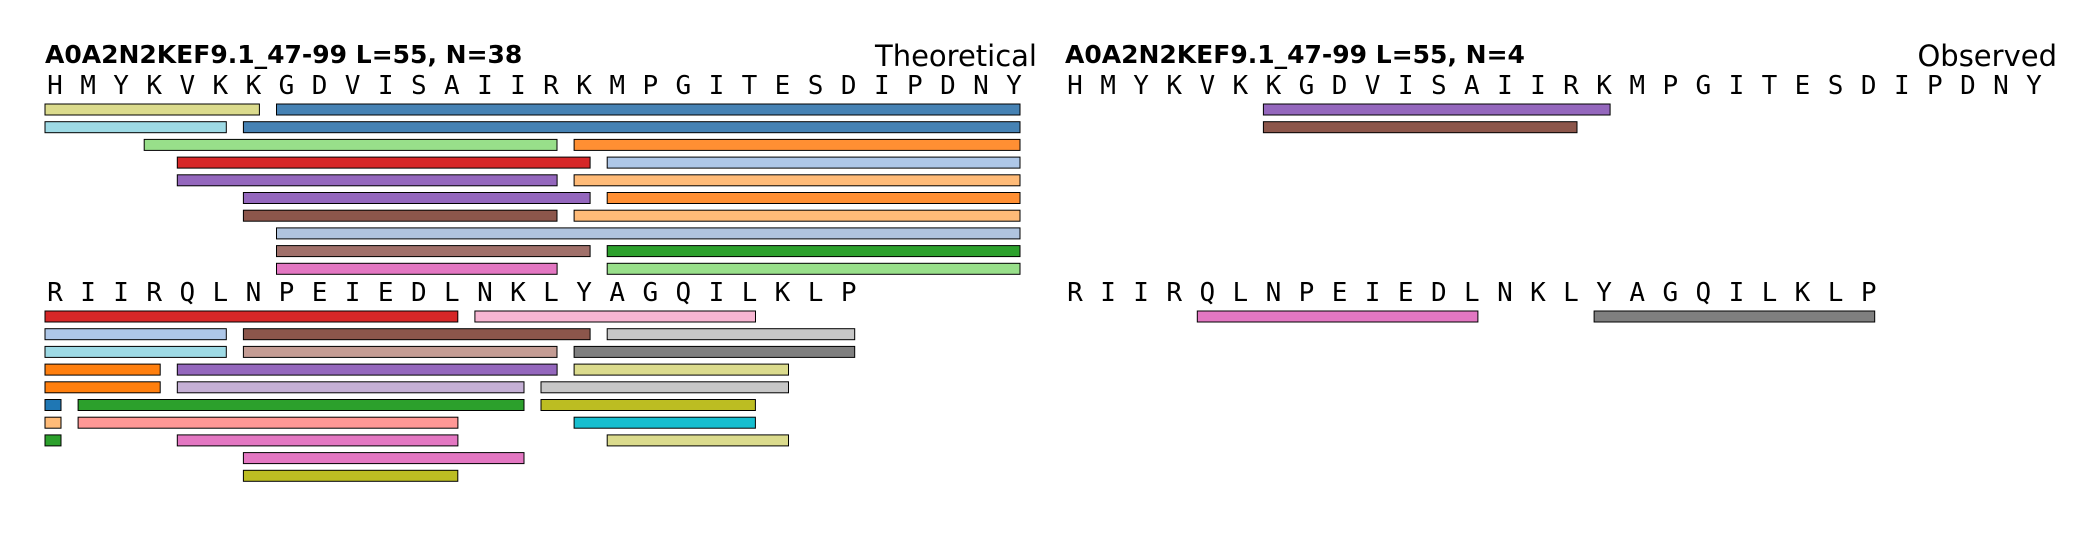 The image size is (2100, 540). I want to click on panel-label: Observed, so click(1987, 56).